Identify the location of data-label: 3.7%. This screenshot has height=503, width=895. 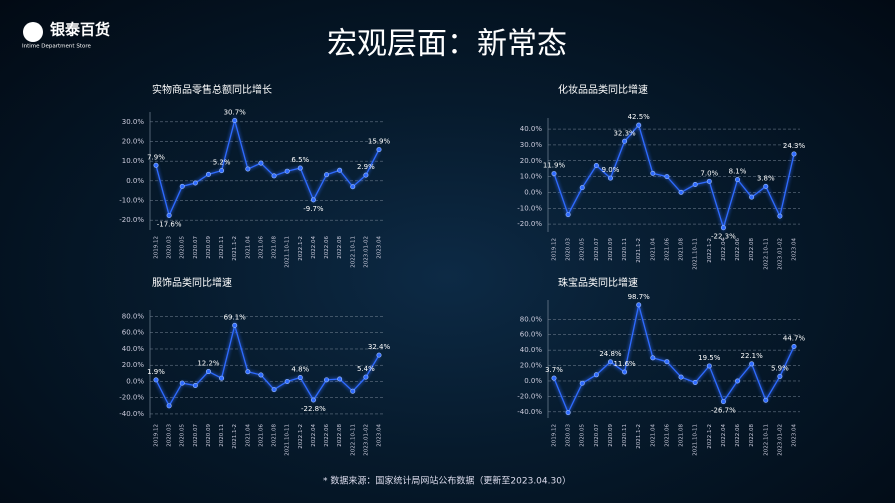
(554, 370).